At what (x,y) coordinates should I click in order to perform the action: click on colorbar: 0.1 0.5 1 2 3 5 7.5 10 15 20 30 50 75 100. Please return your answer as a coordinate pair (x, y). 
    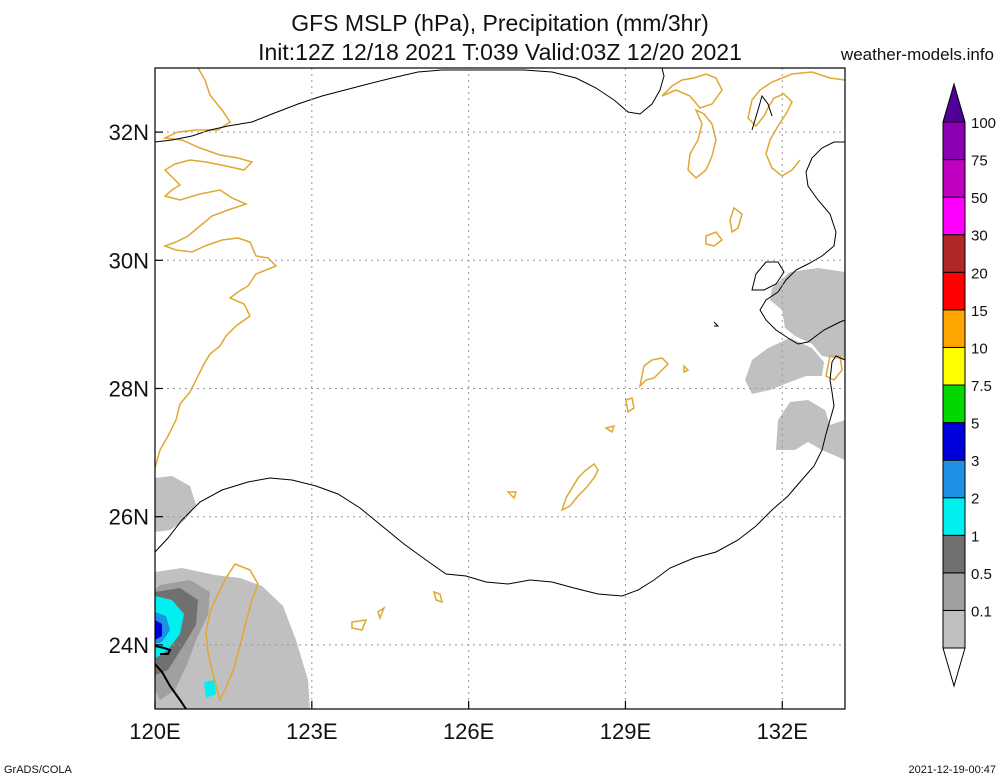
    Looking at the image, I should click on (969, 385).